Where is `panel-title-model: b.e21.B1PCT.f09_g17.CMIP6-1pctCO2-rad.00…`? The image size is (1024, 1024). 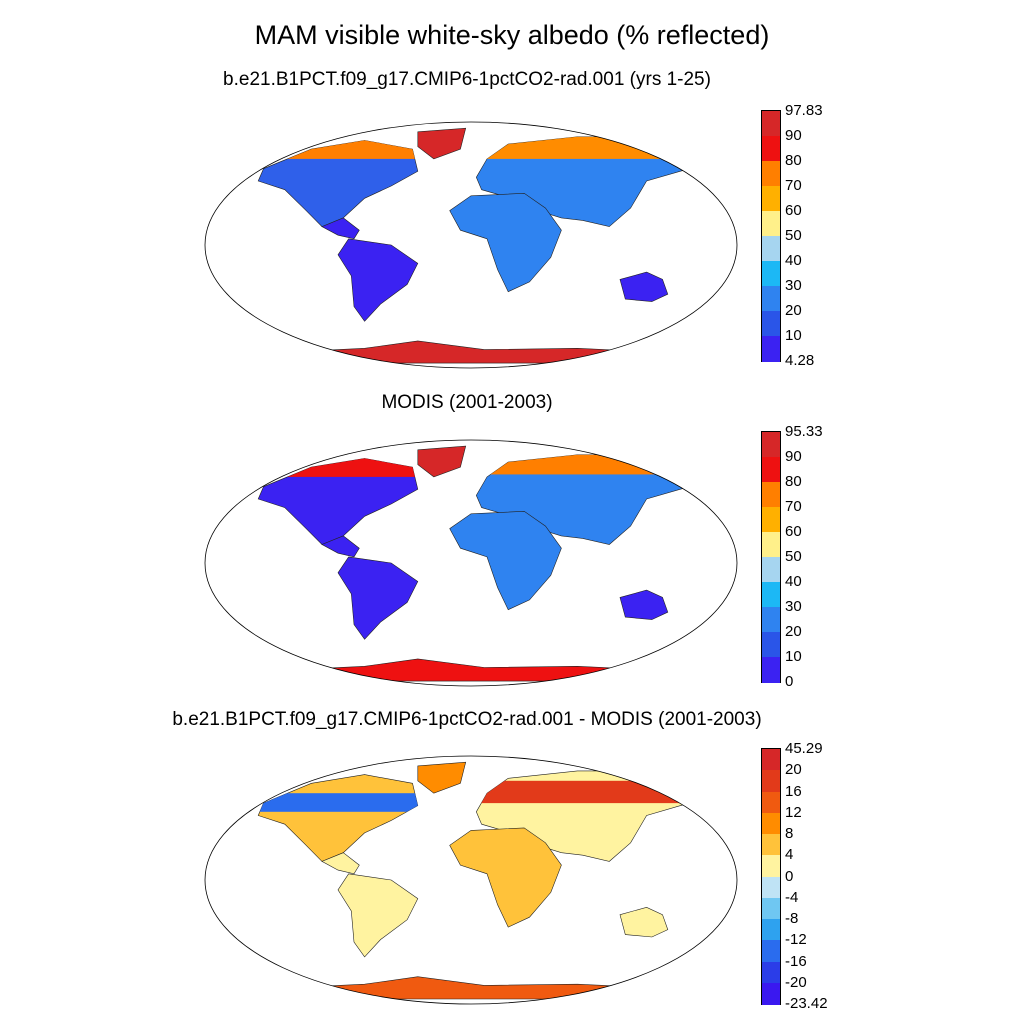
panel-title-model: b.e21.B1PCT.f09_g17.CMIP6-1pctCO2-rad.00… is located at coordinates (467, 79).